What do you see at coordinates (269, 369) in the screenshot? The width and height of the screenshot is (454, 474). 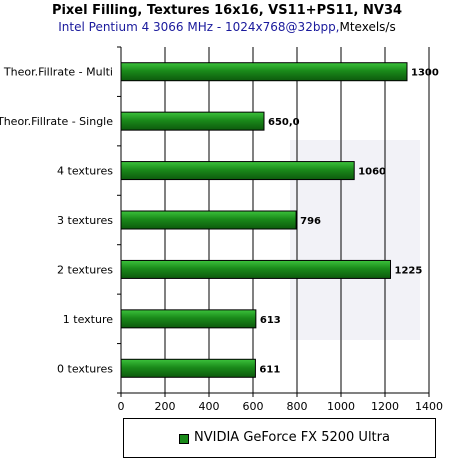 I see `bar-value-label: 611` at bounding box center [269, 369].